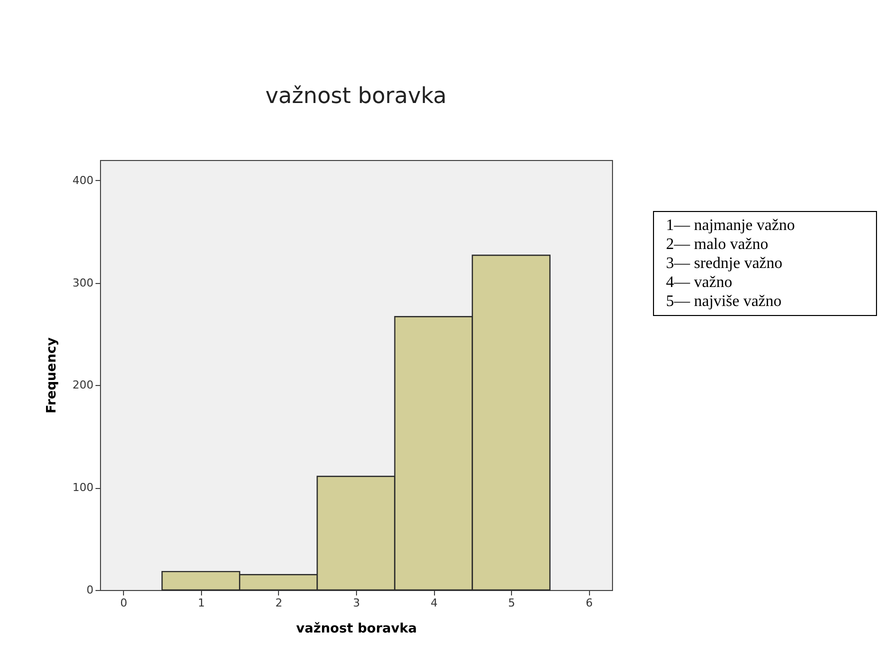  I want to click on y-tick-label: 300, so click(83, 283).